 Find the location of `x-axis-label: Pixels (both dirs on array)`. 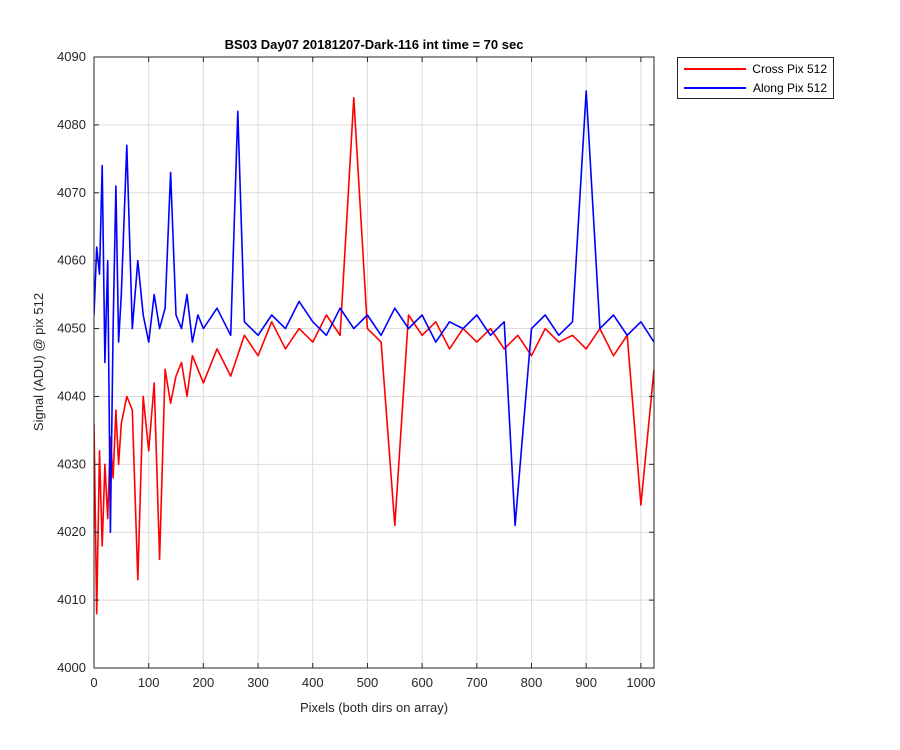

x-axis-label: Pixels (both dirs on array) is located at coordinates (374, 707).